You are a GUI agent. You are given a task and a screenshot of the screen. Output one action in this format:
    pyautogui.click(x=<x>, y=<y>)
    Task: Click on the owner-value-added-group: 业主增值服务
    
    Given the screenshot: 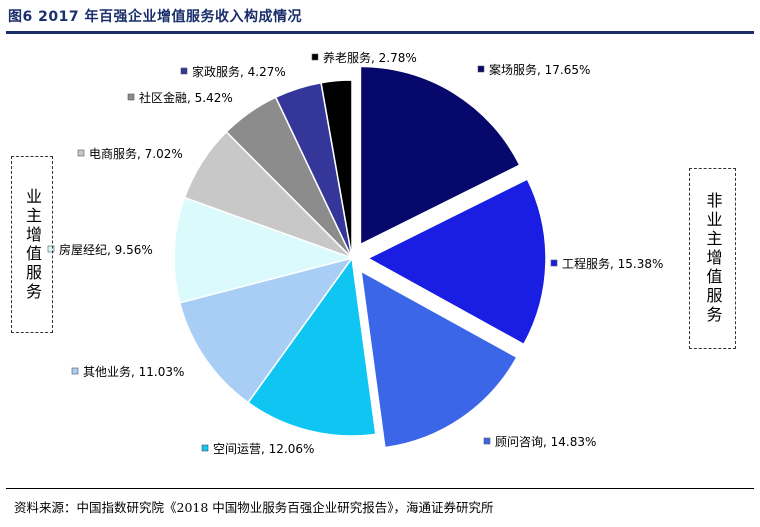 What is the action you would take?
    pyautogui.click(x=32, y=244)
    